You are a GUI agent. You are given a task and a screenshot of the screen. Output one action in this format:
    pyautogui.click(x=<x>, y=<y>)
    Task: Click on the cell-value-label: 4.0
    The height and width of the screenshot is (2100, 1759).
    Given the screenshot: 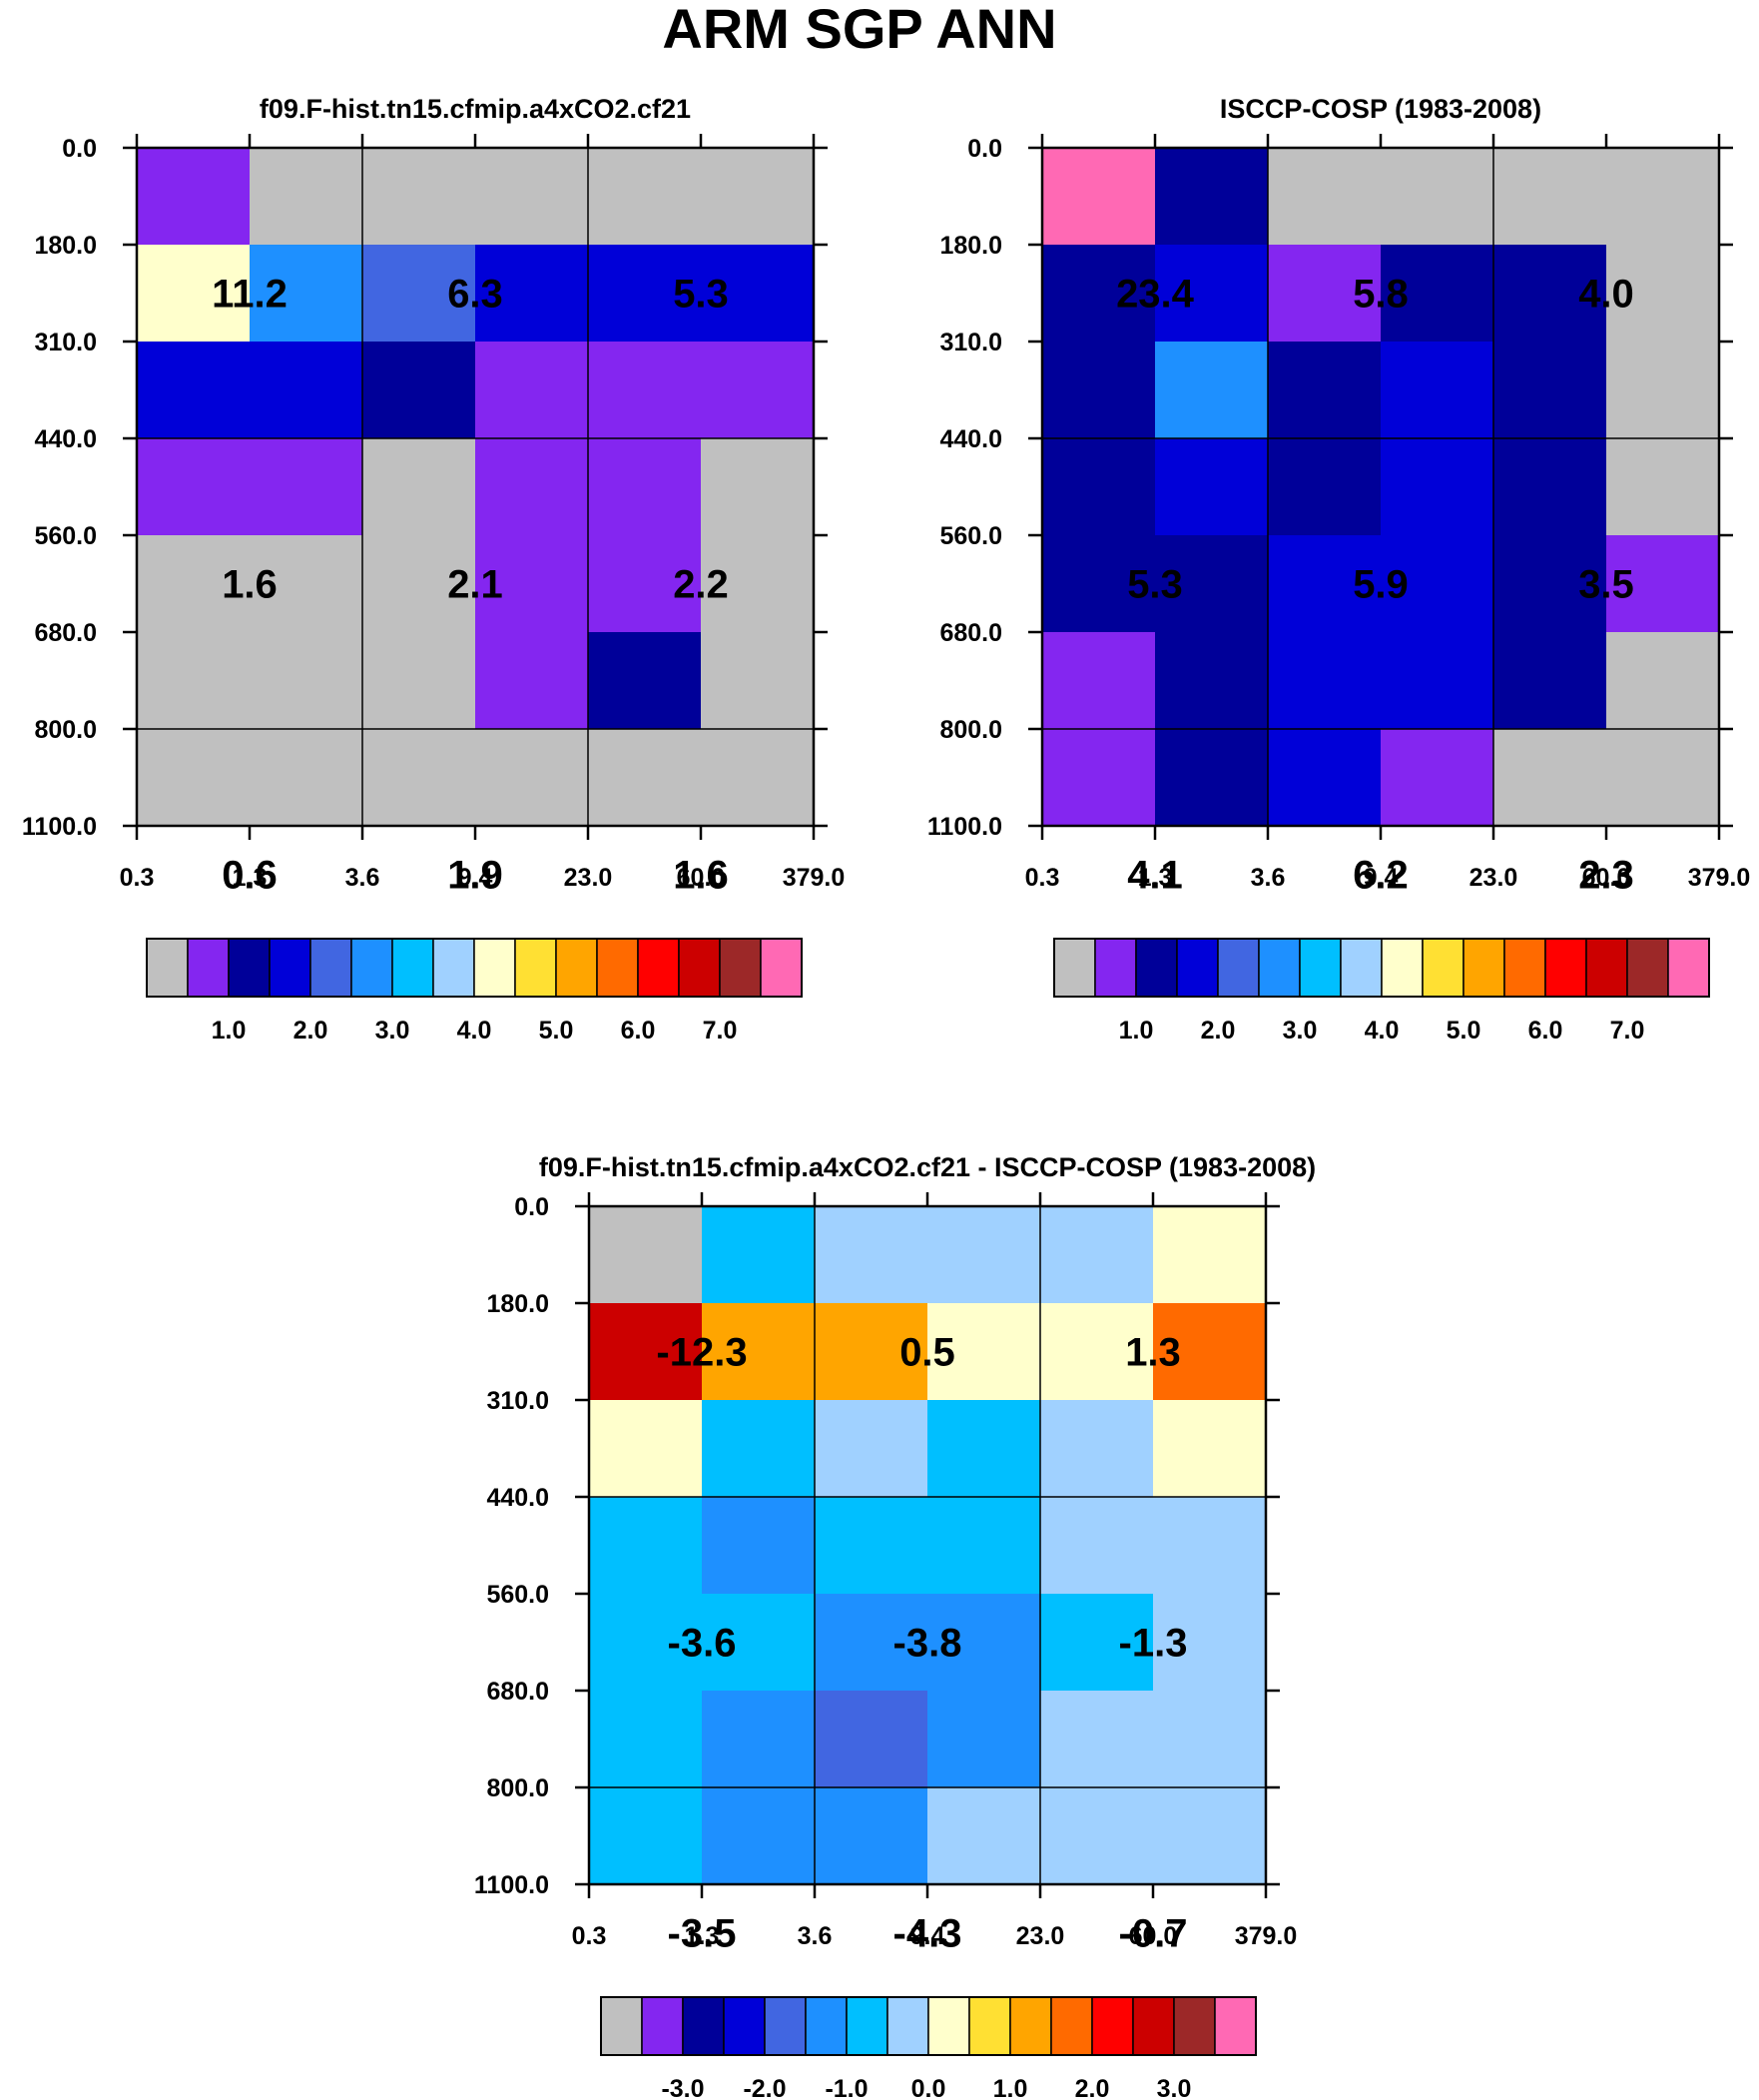 What is the action you would take?
    pyautogui.click(x=1606, y=295)
    